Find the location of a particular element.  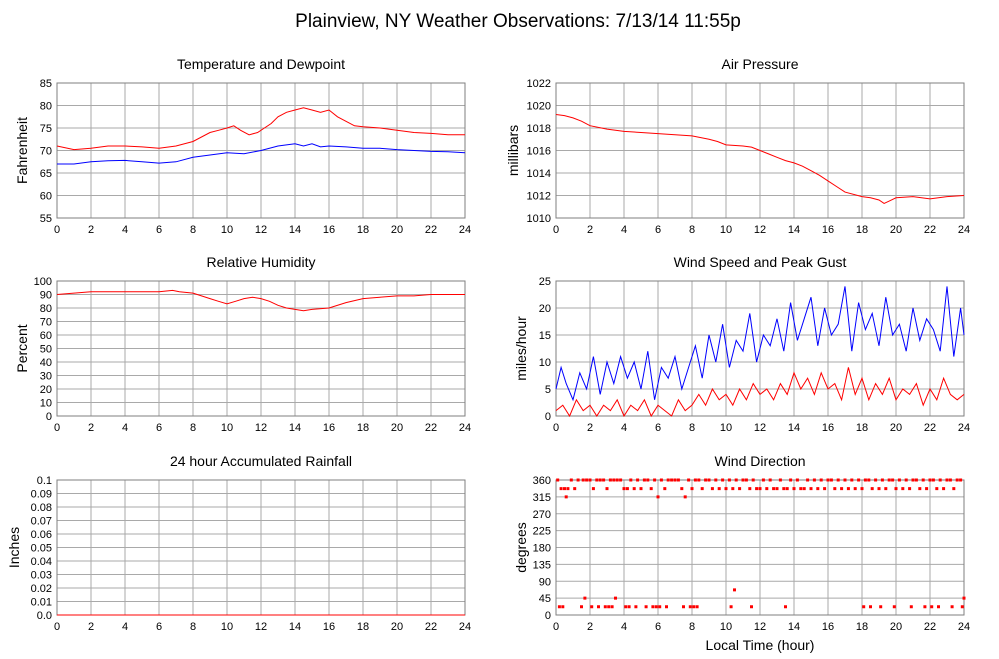

temp-x-tick-label: 4 is located at coordinates (125, 230).